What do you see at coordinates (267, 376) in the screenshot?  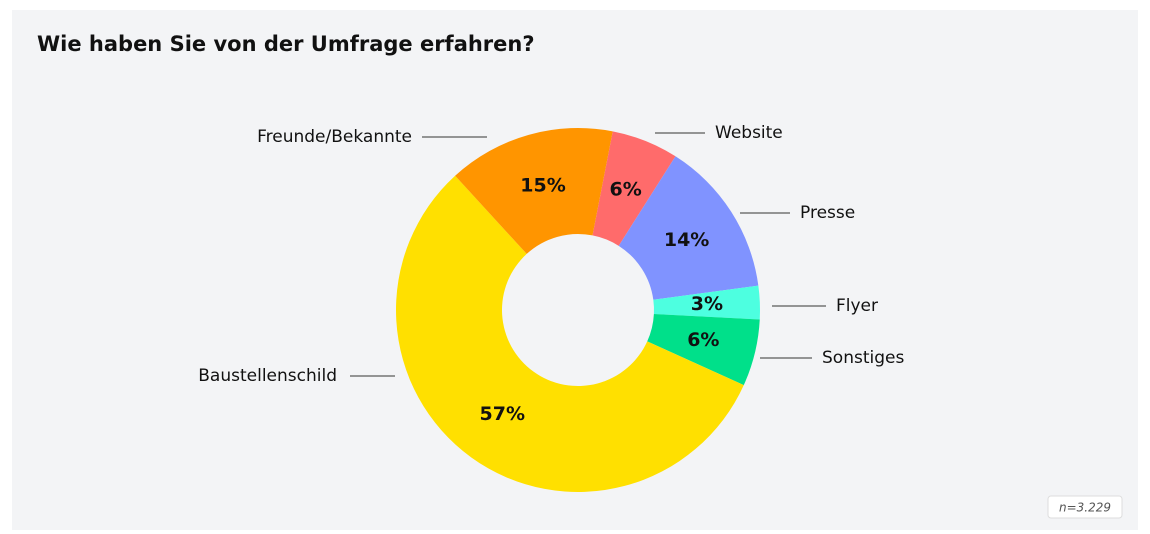 I see `category-label: Baustellenschild` at bounding box center [267, 376].